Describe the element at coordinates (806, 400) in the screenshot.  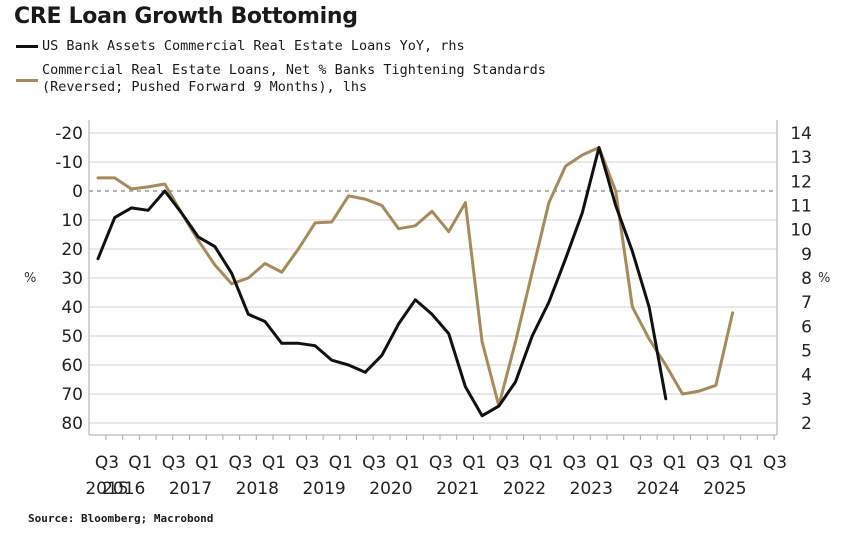
I see `right-tick-label: 3` at that location.